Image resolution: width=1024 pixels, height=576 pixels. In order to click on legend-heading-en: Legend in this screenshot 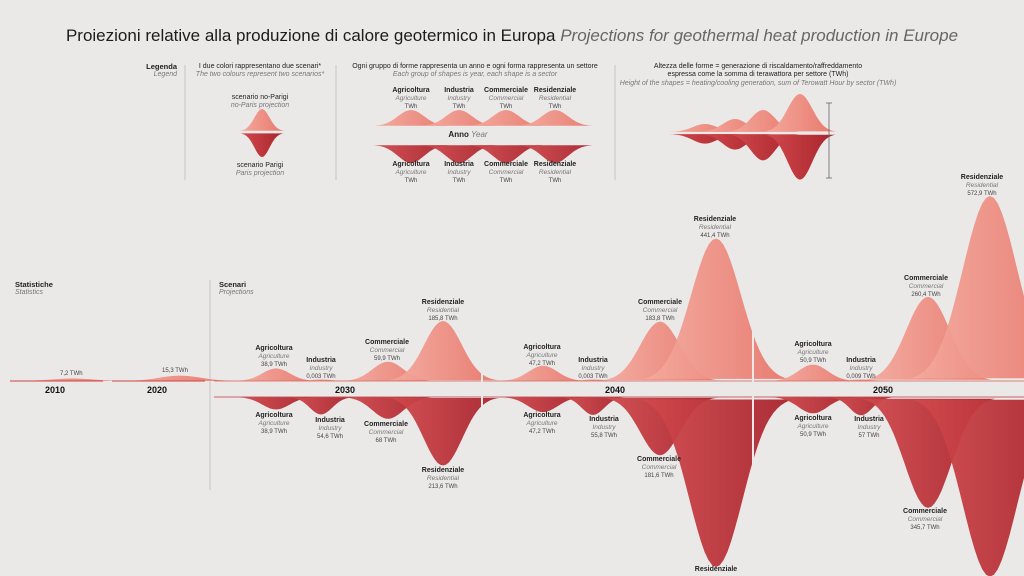, I will do `click(165, 74)`.